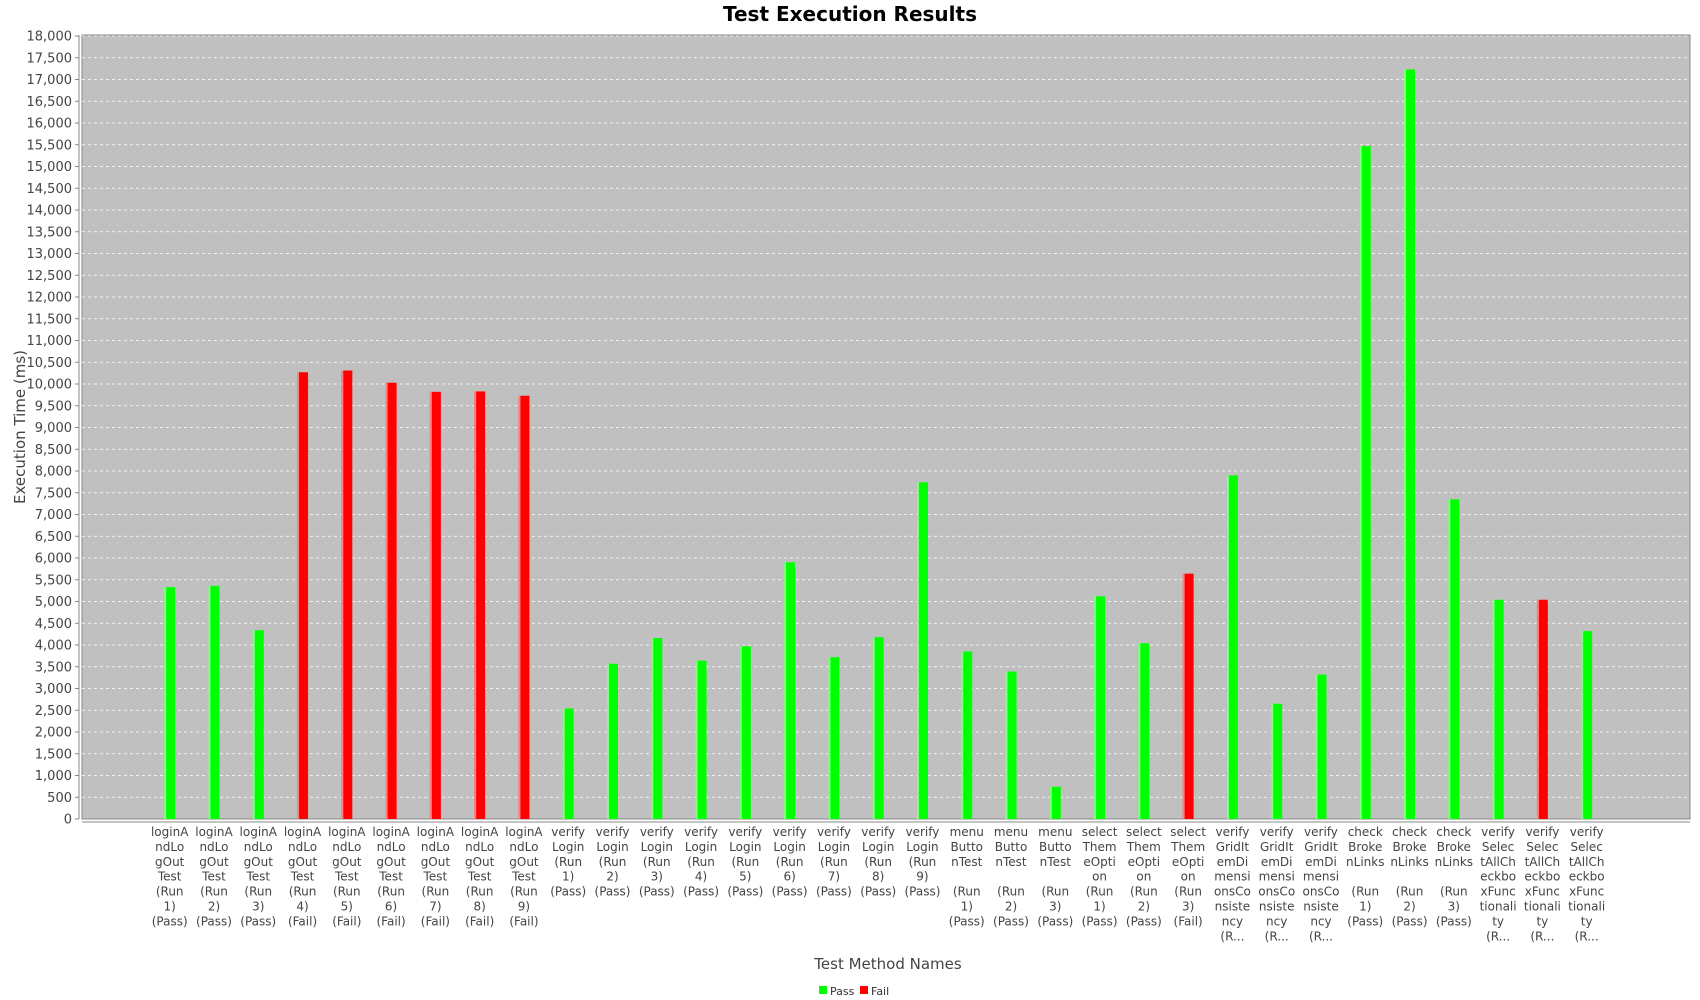 The width and height of the screenshot is (1700, 1000). I want to click on x-tick-label-line: Selec, so click(1586, 847).